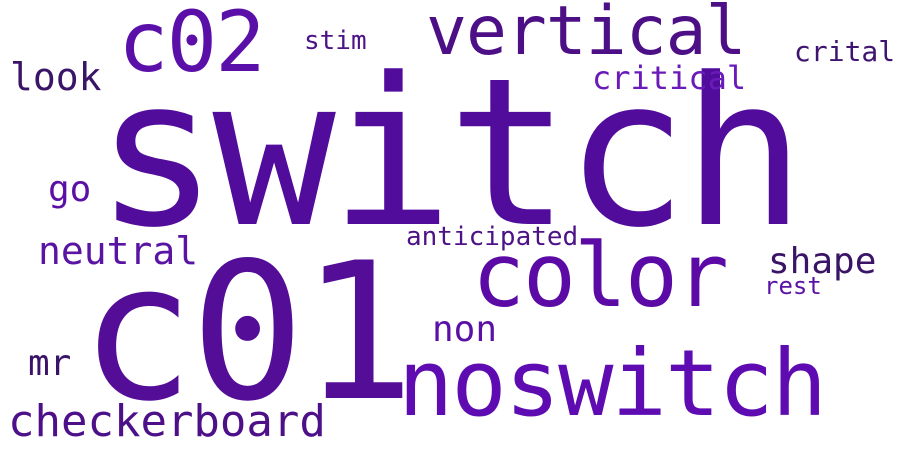  What do you see at coordinates (167, 421) in the screenshot?
I see `word-checkerboard: checkerboard` at bounding box center [167, 421].